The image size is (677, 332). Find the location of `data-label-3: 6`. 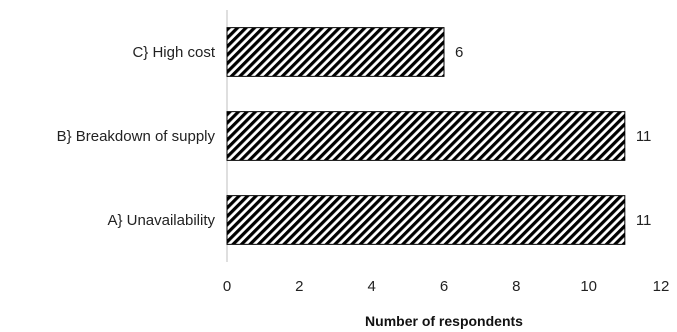

data-label-3: 6 is located at coordinates (459, 52).